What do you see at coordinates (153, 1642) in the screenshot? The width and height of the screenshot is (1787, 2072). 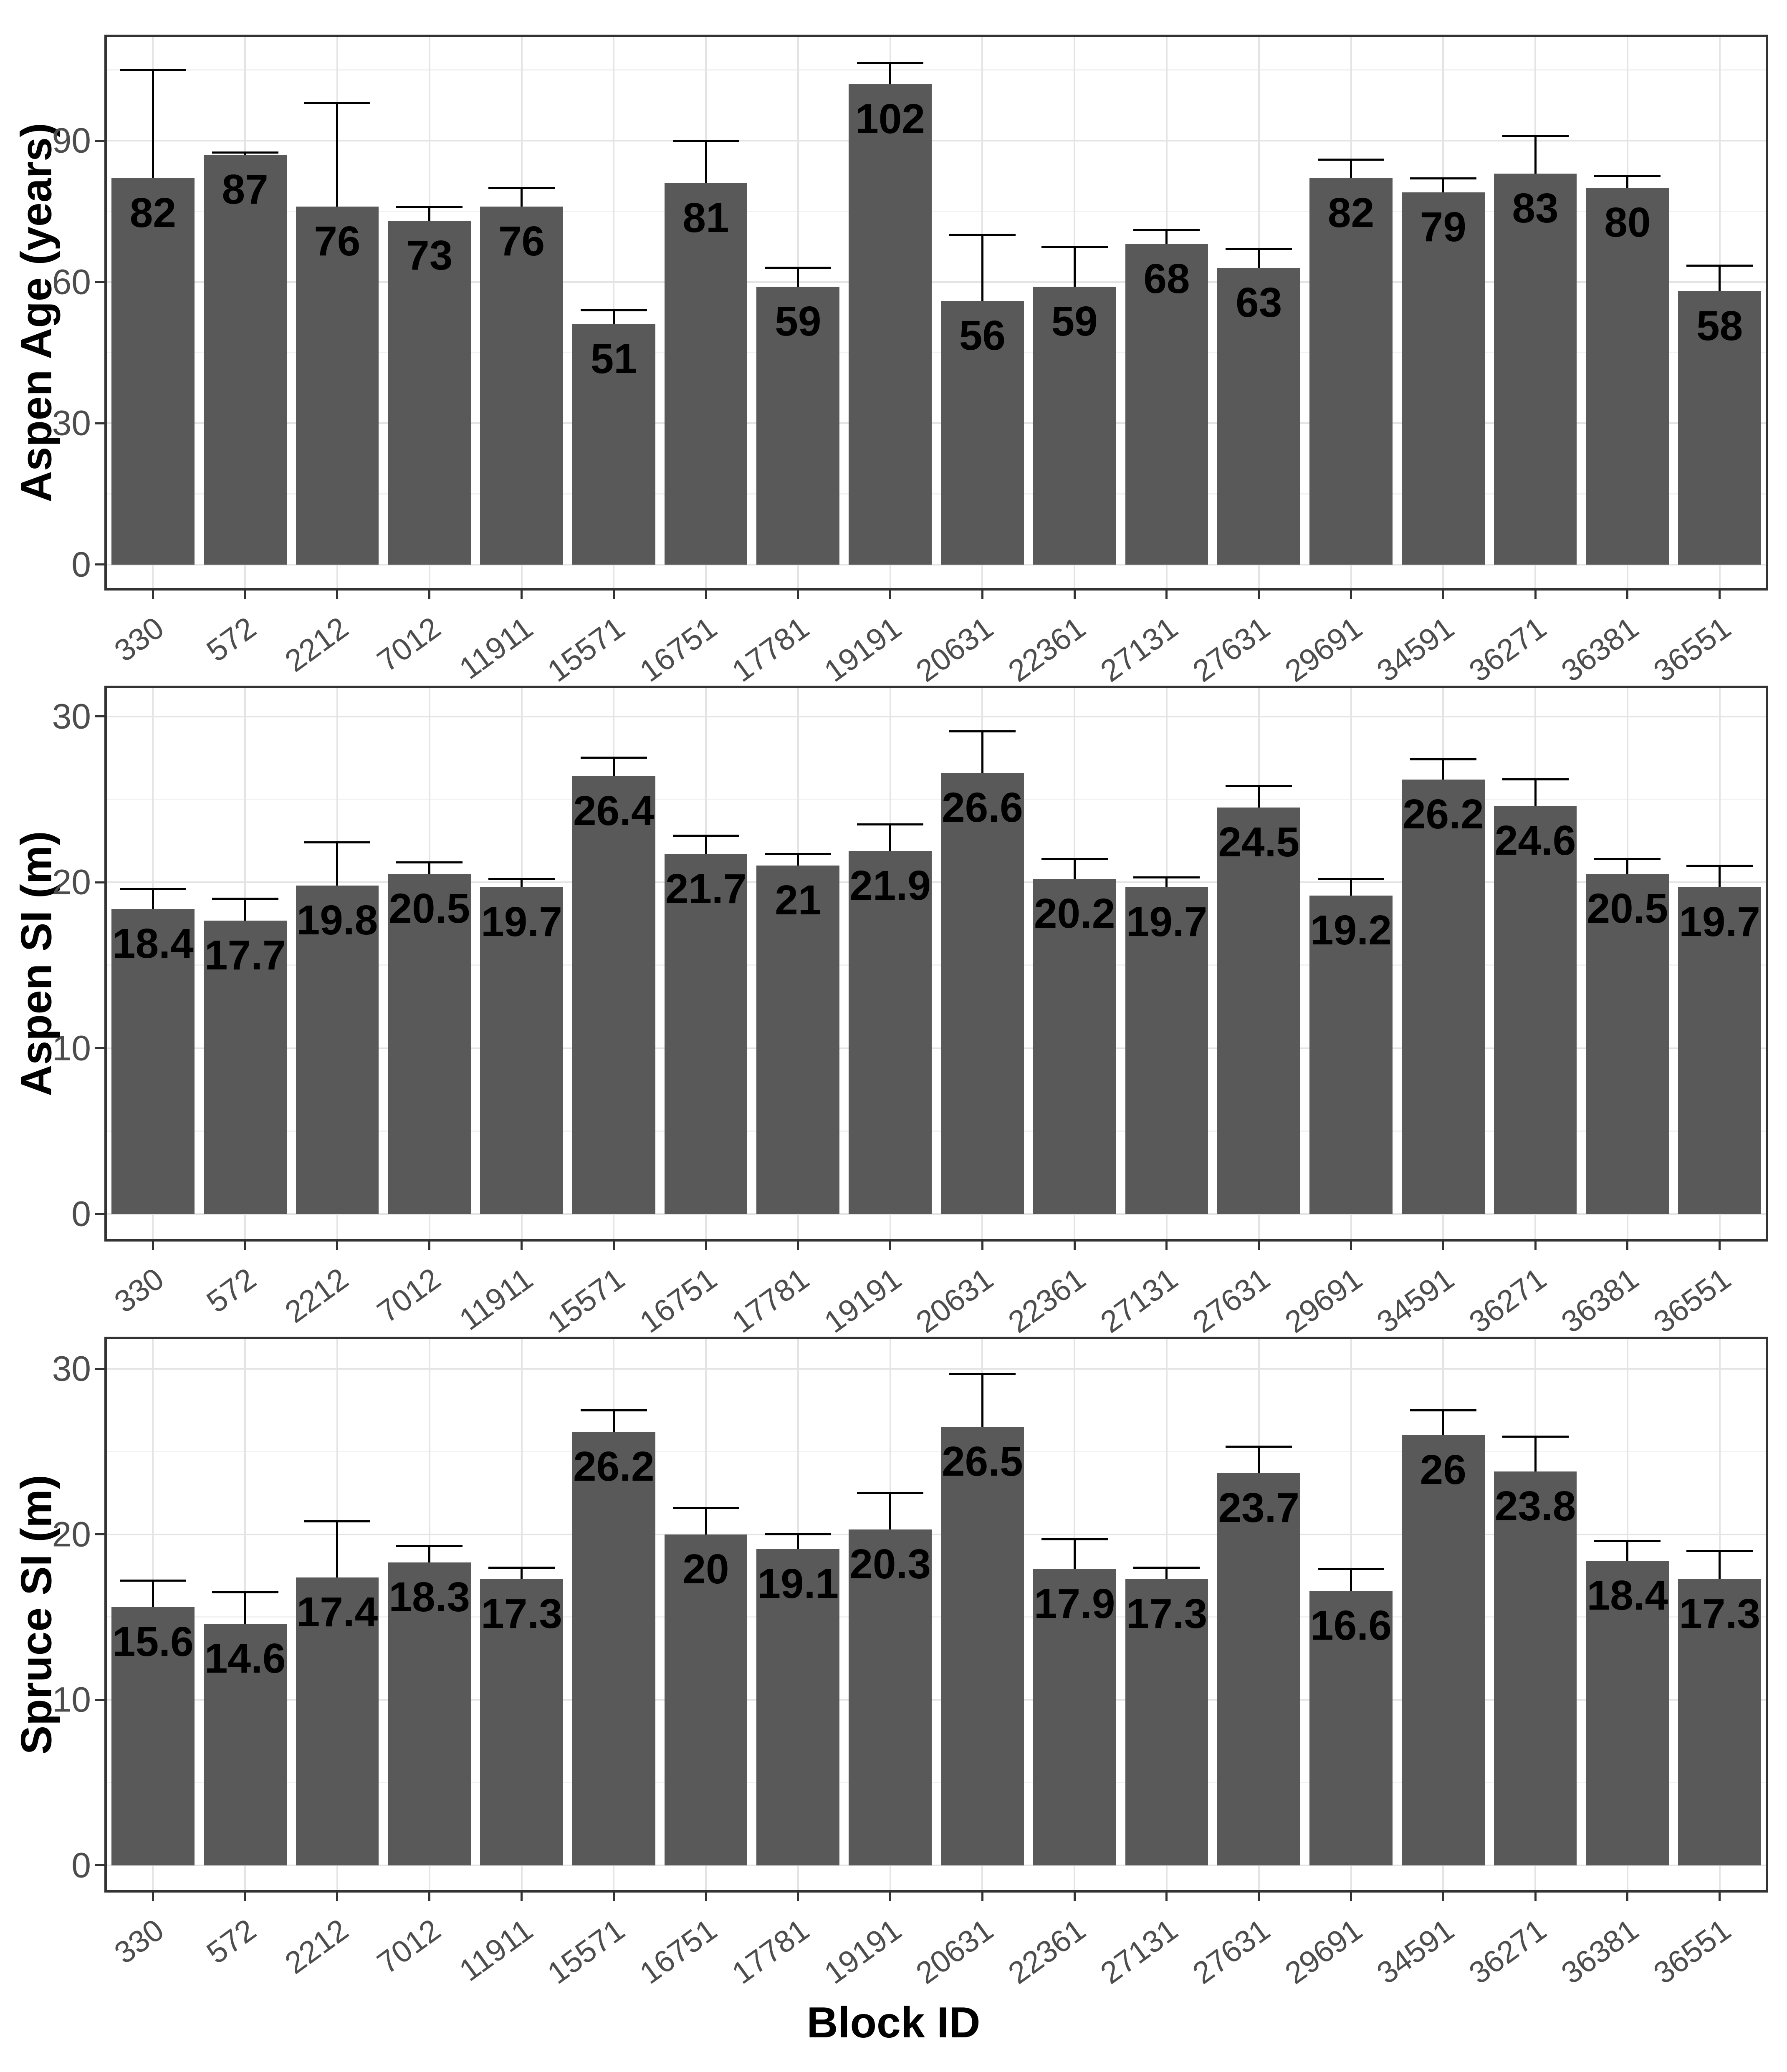 I see `bar-value-label: 15.6` at bounding box center [153, 1642].